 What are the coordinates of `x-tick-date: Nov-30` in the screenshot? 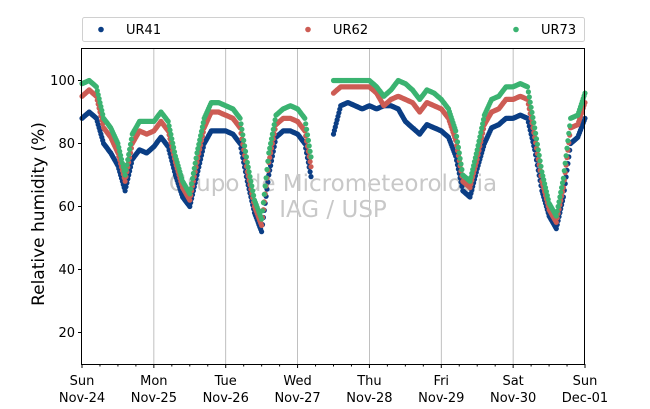 It's located at (513, 398).